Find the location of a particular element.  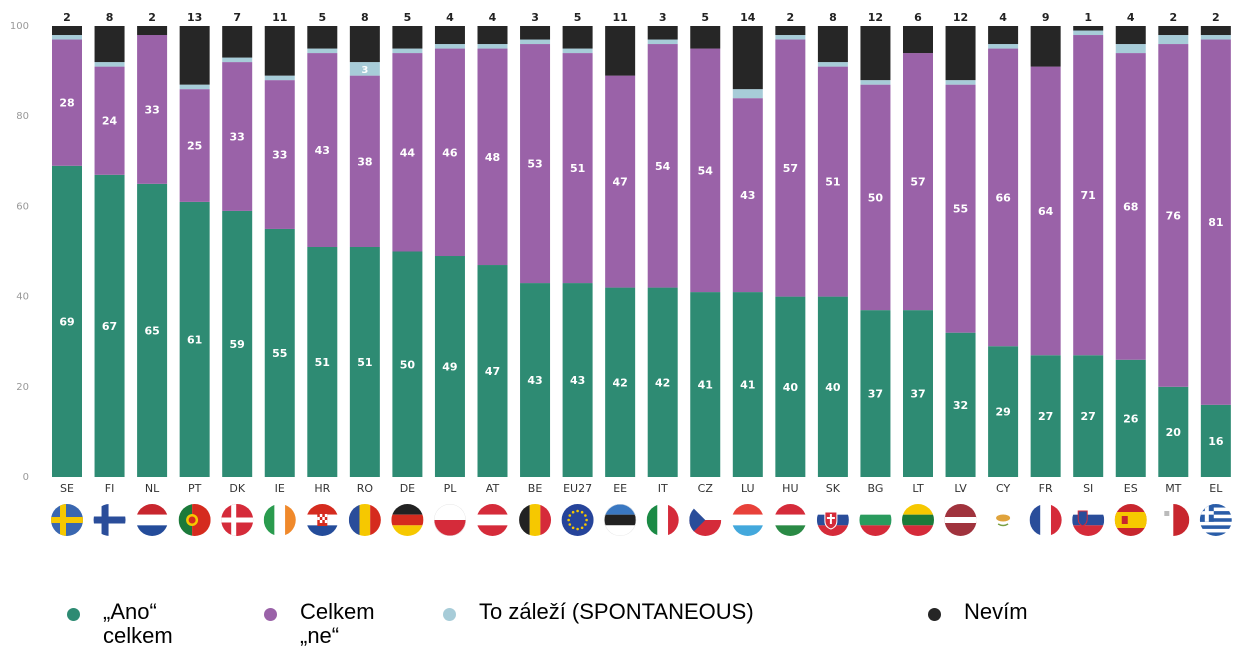

y-tick-label: 60 is located at coordinates (22, 206).